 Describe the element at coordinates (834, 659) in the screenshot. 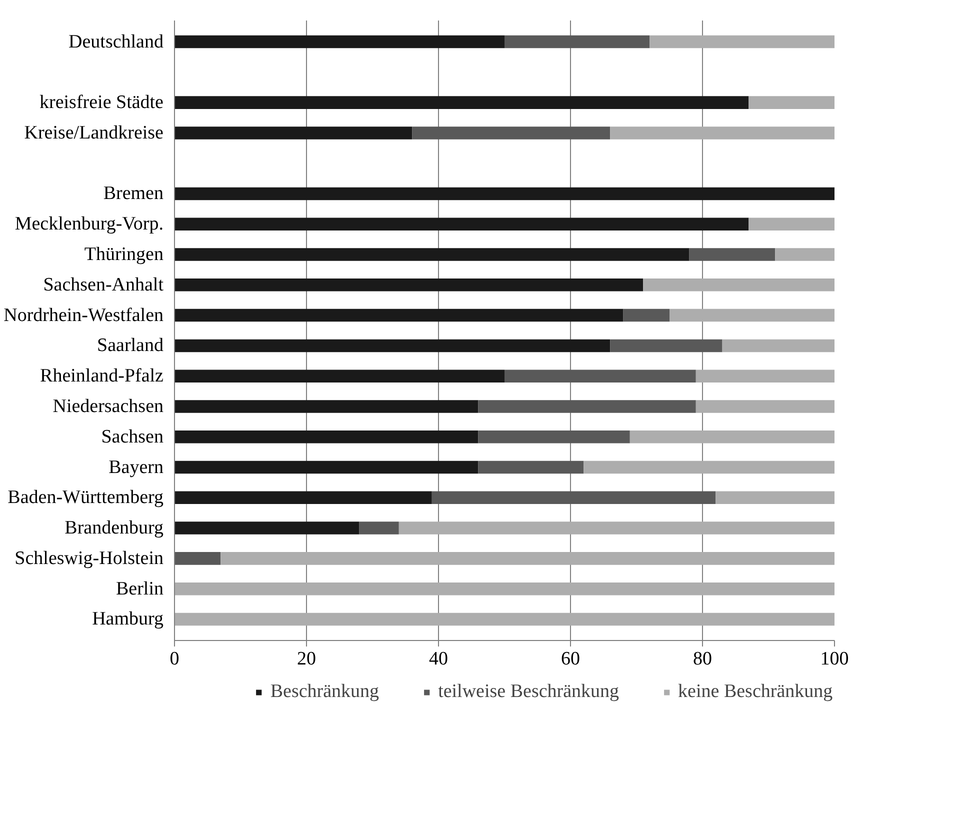

I see `x-tick-label: 100` at that location.